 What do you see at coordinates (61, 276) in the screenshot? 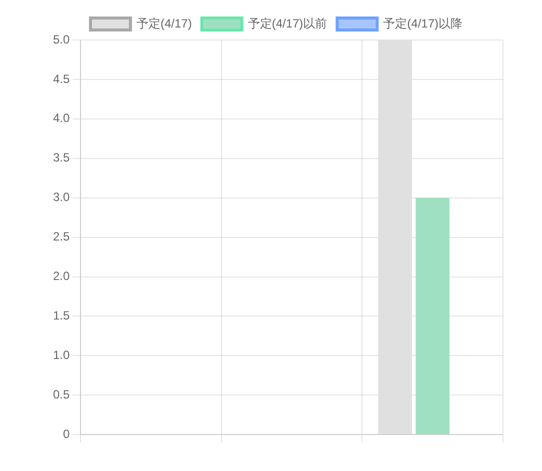
I see `y-tick-label: 2.0` at bounding box center [61, 276].